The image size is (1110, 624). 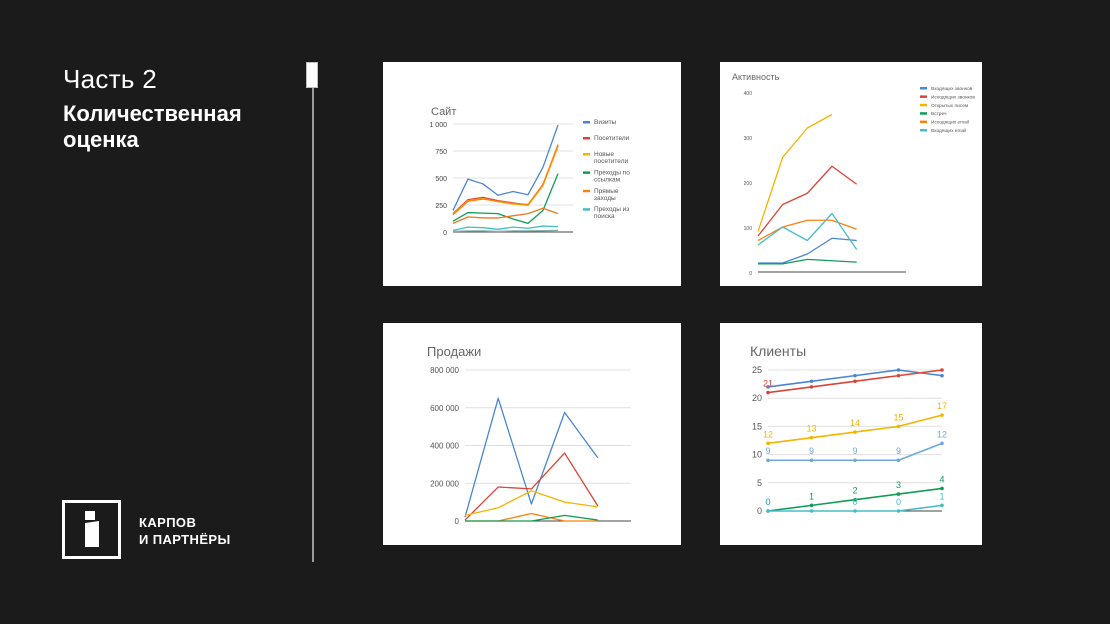 What do you see at coordinates (942, 434) in the screenshot?
I see `data-label: 12` at bounding box center [942, 434].